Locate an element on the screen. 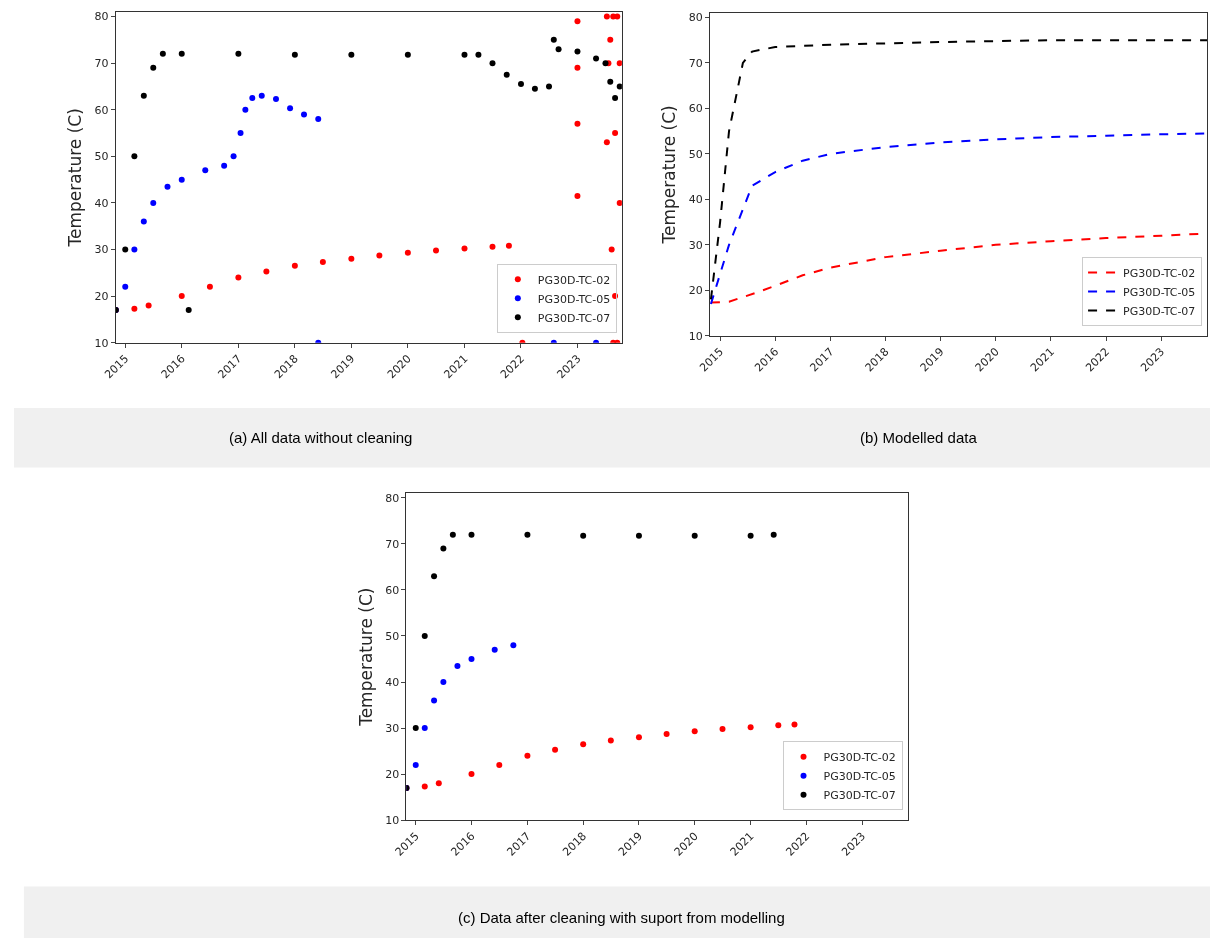 This screenshot has width=1210, height=945. text: (a) All data without cleaning is located at coordinates (321, 437).